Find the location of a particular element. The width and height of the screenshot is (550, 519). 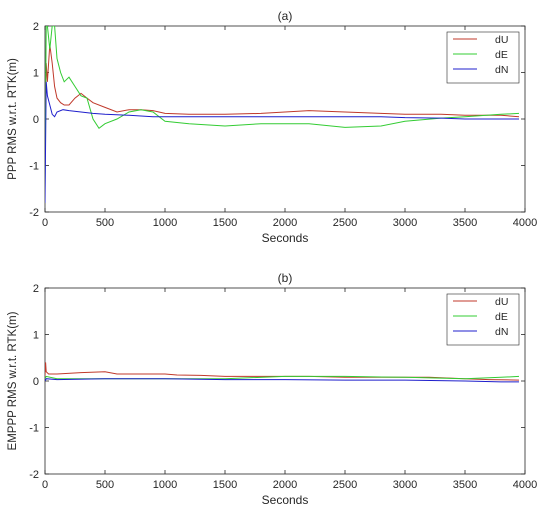

series-line-dn is located at coordinates (282, 380).